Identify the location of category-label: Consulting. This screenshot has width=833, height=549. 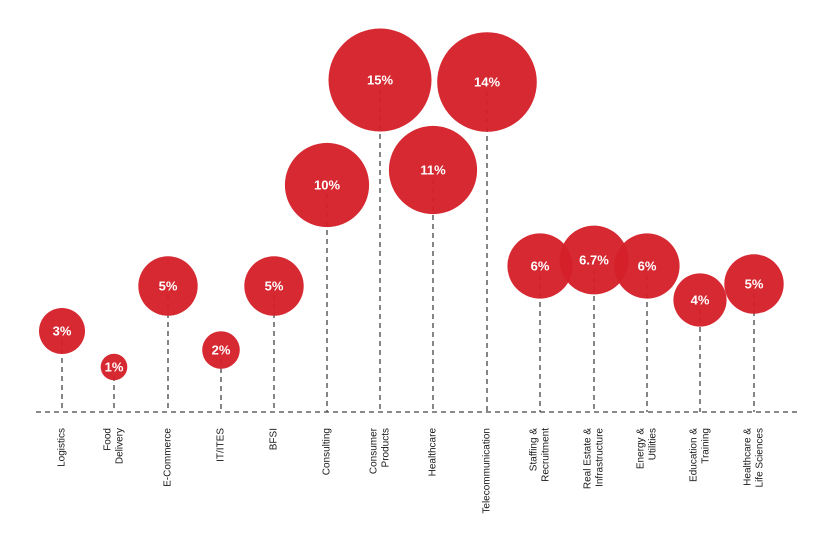
(327, 451).